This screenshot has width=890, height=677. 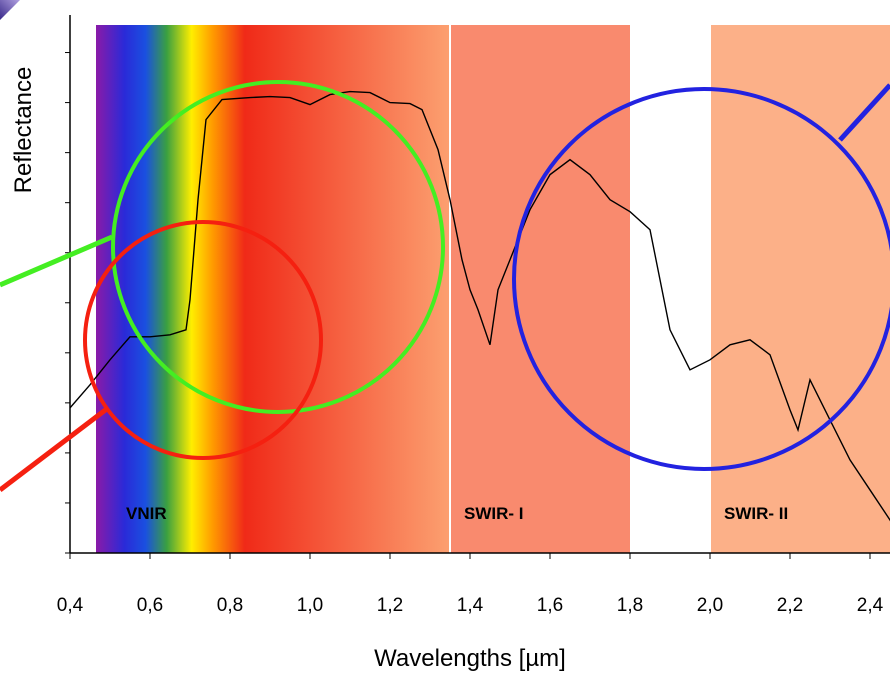 What do you see at coordinates (23, 130) in the screenshot?
I see `y-axis-label: Reflectance` at bounding box center [23, 130].